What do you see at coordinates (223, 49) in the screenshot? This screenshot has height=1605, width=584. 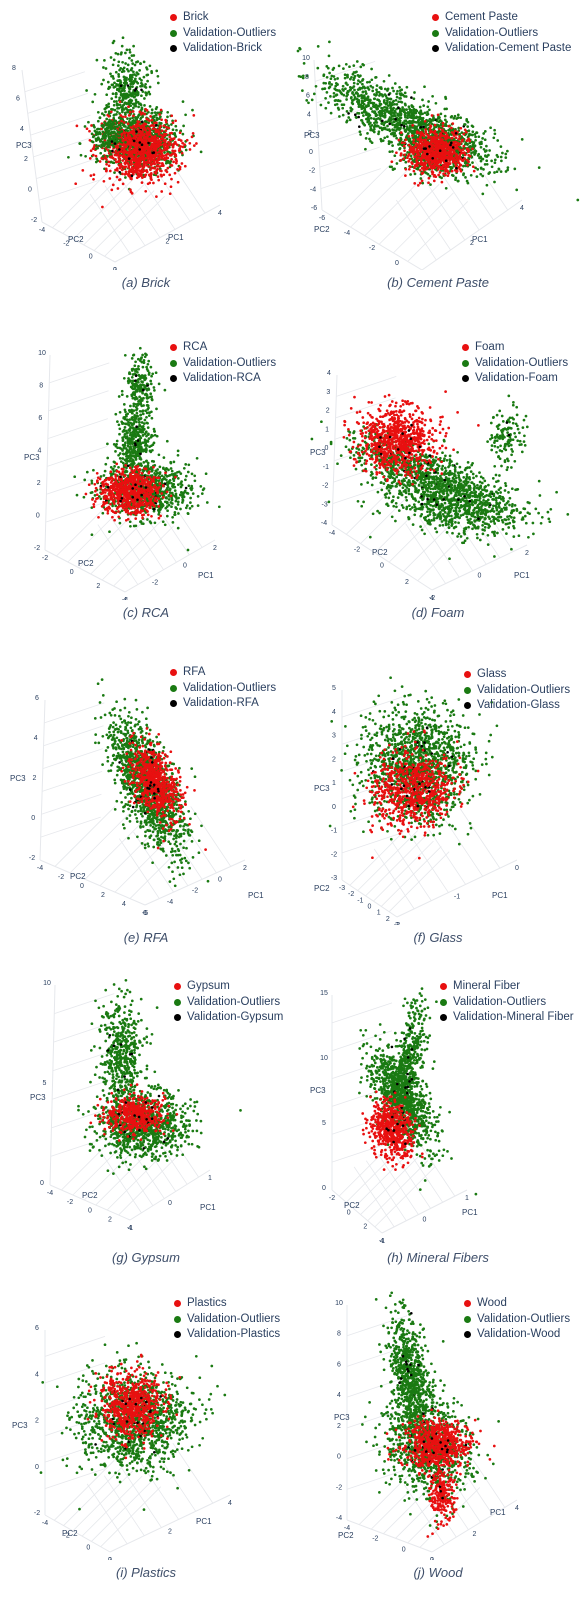 I see `legend-item: Validation-Brick` at bounding box center [223, 49].